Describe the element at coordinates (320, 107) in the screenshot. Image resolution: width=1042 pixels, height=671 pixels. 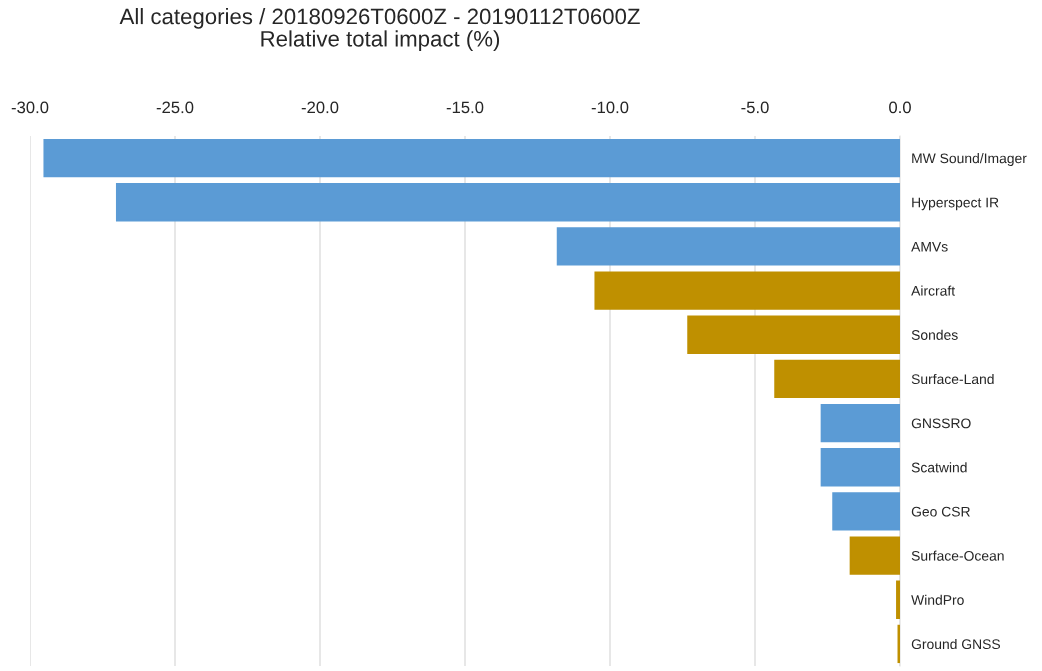
I see `x-tick-label: -20.0` at that location.